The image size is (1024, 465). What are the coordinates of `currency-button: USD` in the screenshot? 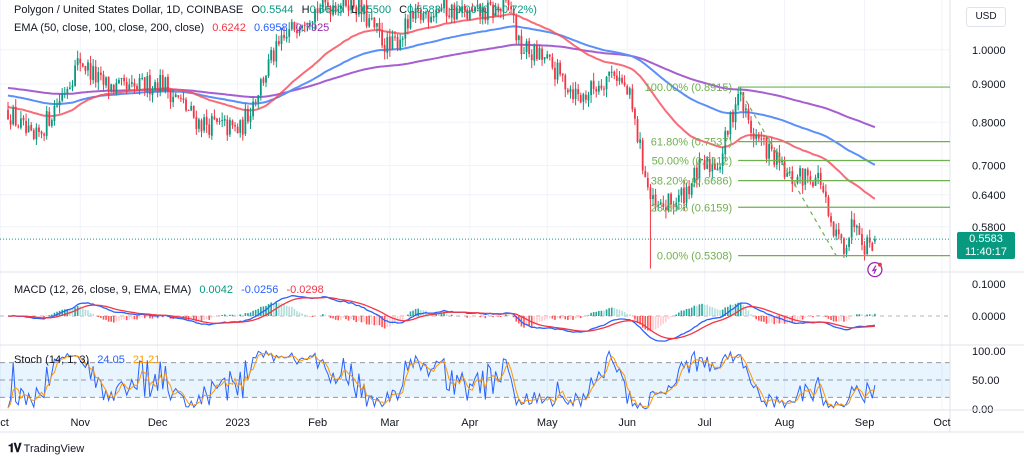 It's located at (986, 17).